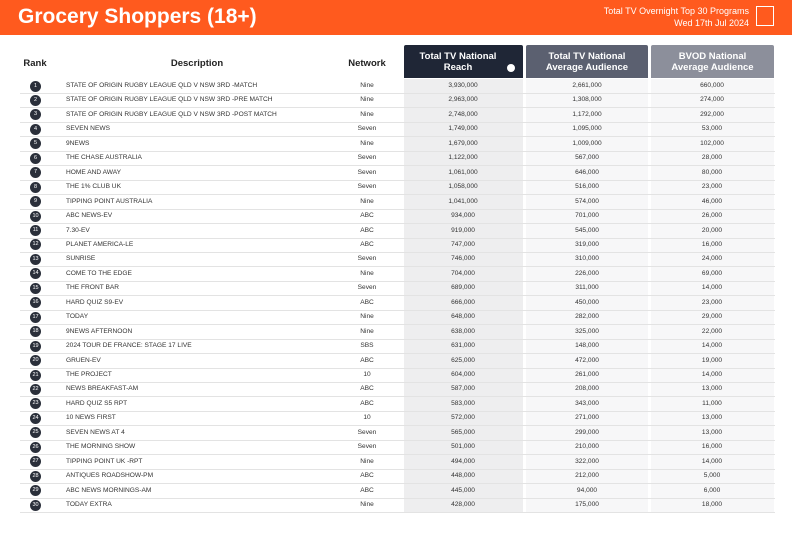 The image size is (792, 542). Describe the element at coordinates (35, 202) in the screenshot. I see `rank-badge: 9` at that location.